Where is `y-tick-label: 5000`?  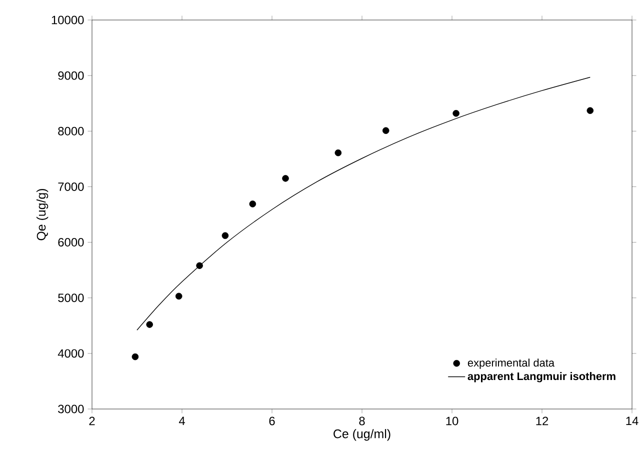
y-tick-label: 5000 is located at coordinates (71, 298).